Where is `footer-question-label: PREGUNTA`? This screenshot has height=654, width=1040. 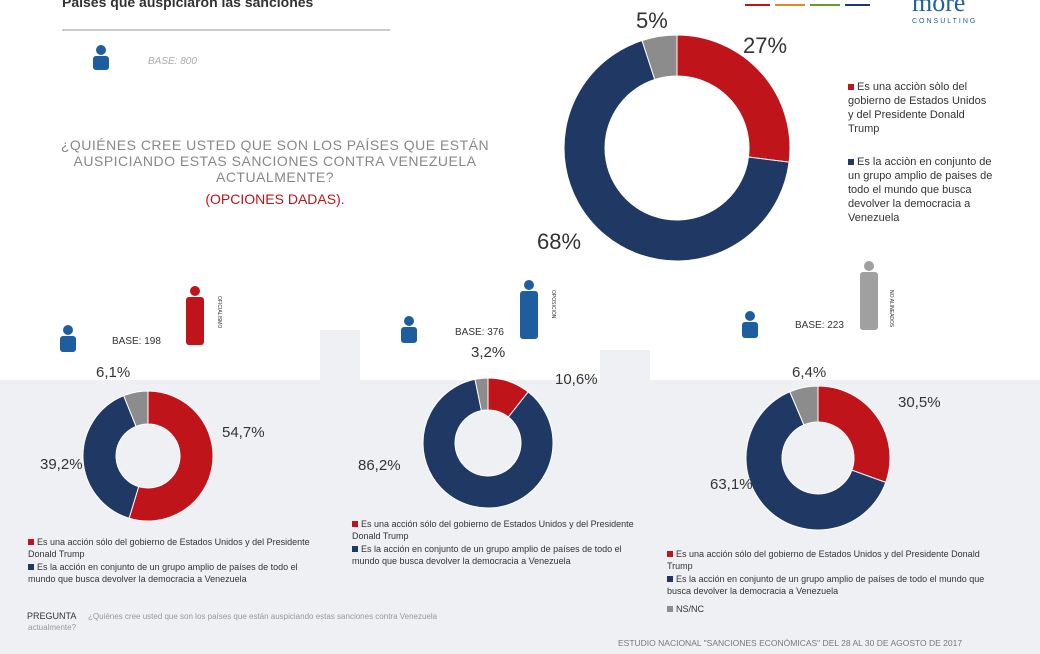
footer-question-label: PREGUNTA is located at coordinates (52, 616).